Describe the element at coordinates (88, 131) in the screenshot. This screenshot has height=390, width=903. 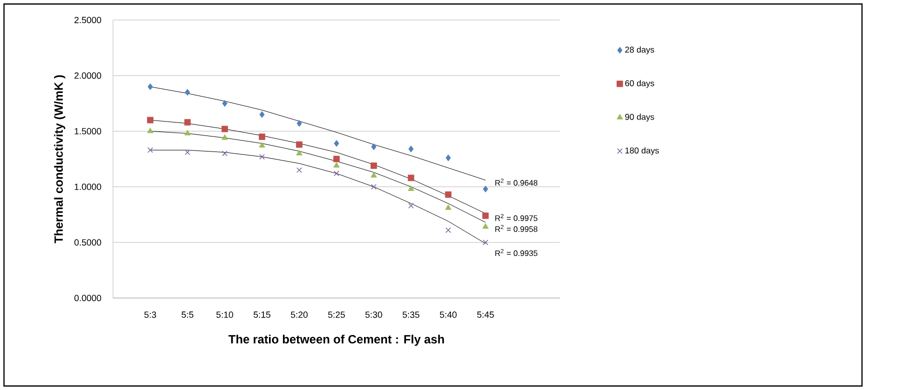
I see `y-tick-label: 1.5000` at that location.